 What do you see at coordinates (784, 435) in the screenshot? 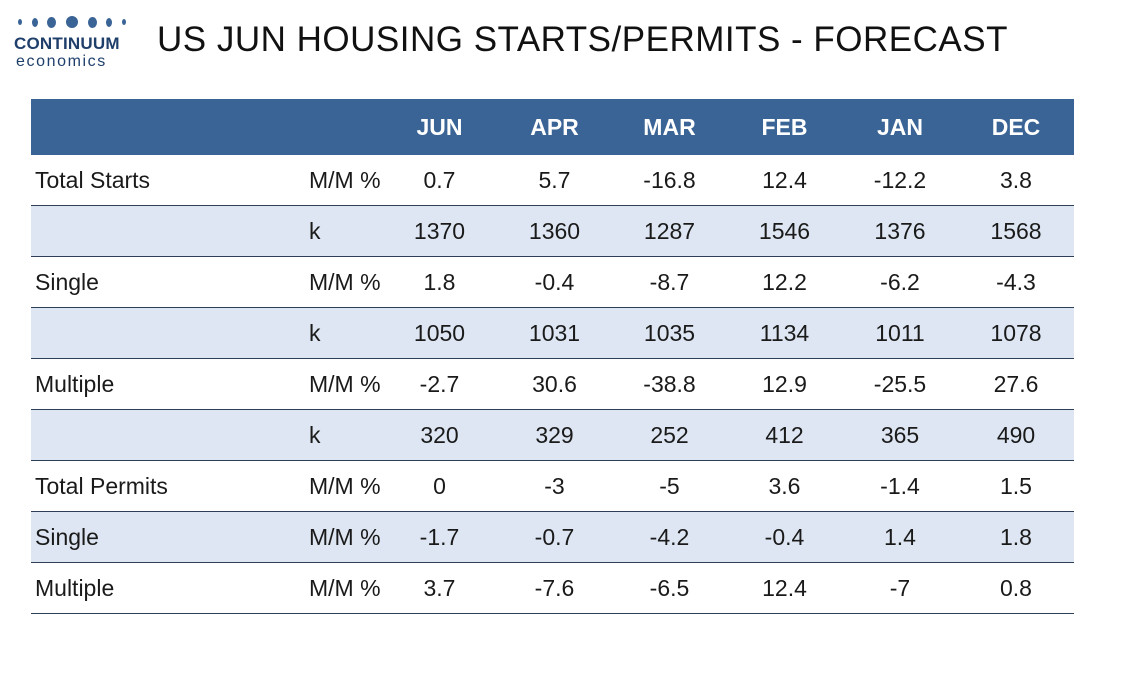
I see `cell-value: 412` at bounding box center [784, 435].